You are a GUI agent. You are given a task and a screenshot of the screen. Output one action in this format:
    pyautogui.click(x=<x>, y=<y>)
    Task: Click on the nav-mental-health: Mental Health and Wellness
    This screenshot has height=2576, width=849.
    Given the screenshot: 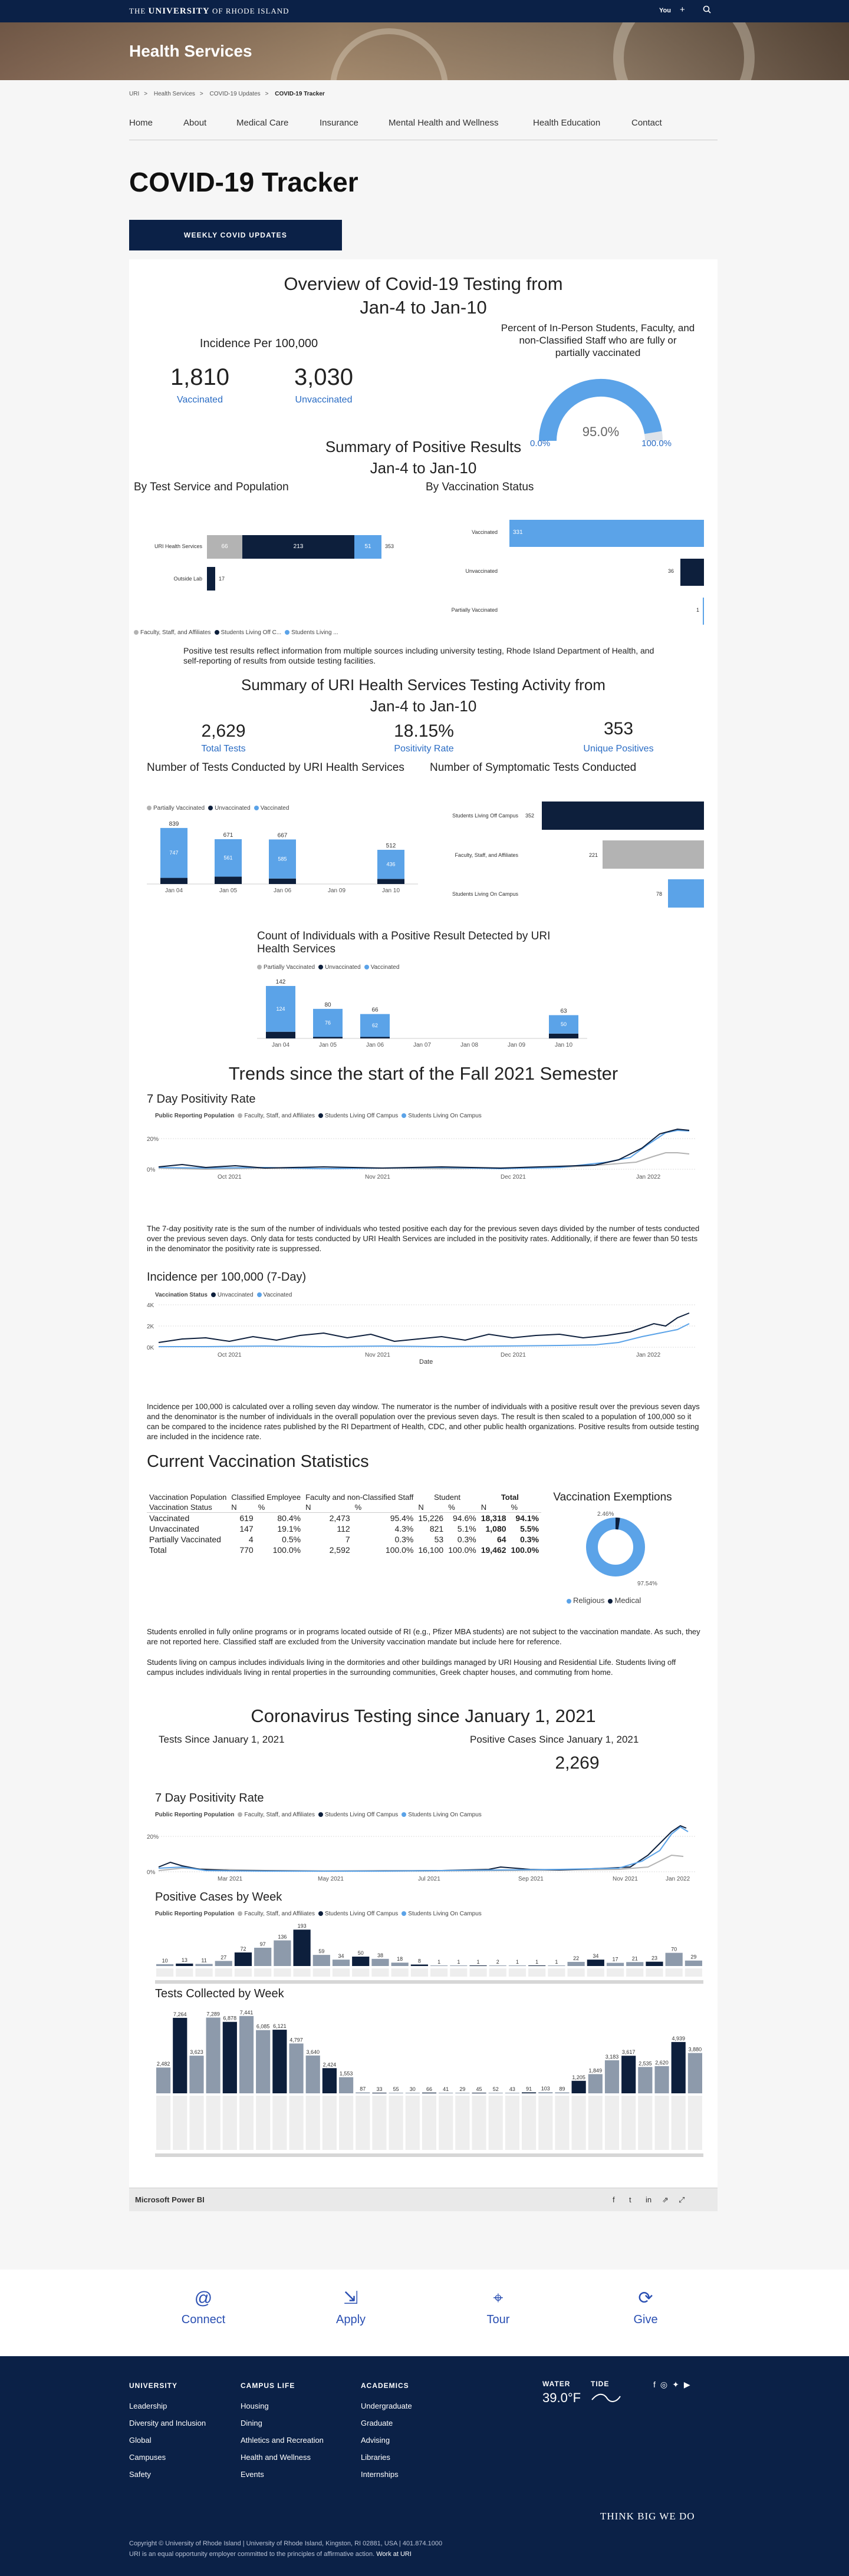 What is the action you would take?
    pyautogui.click(x=444, y=123)
    